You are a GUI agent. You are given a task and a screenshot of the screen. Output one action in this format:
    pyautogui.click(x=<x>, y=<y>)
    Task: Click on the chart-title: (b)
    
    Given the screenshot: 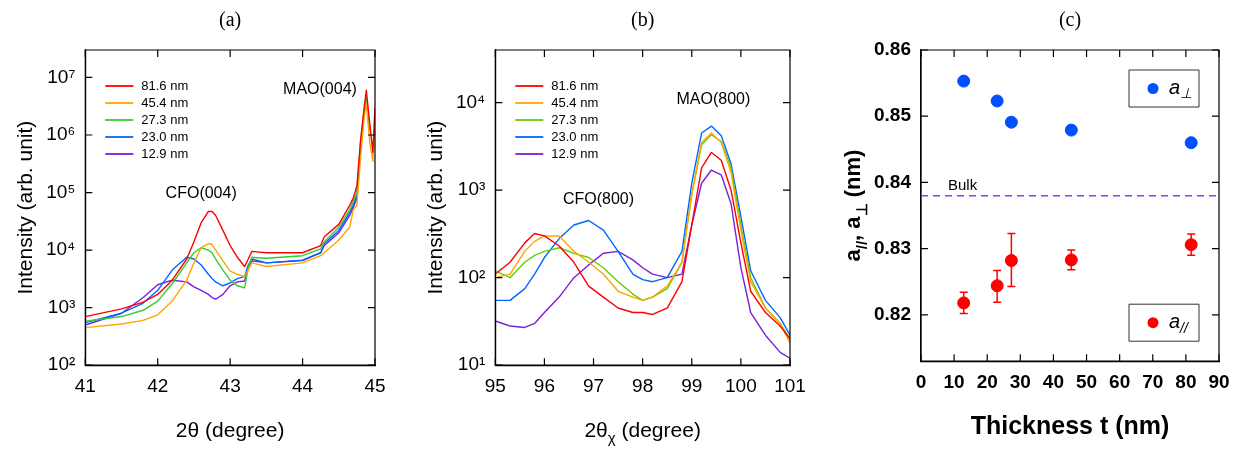 What is the action you would take?
    pyautogui.click(x=642, y=19)
    